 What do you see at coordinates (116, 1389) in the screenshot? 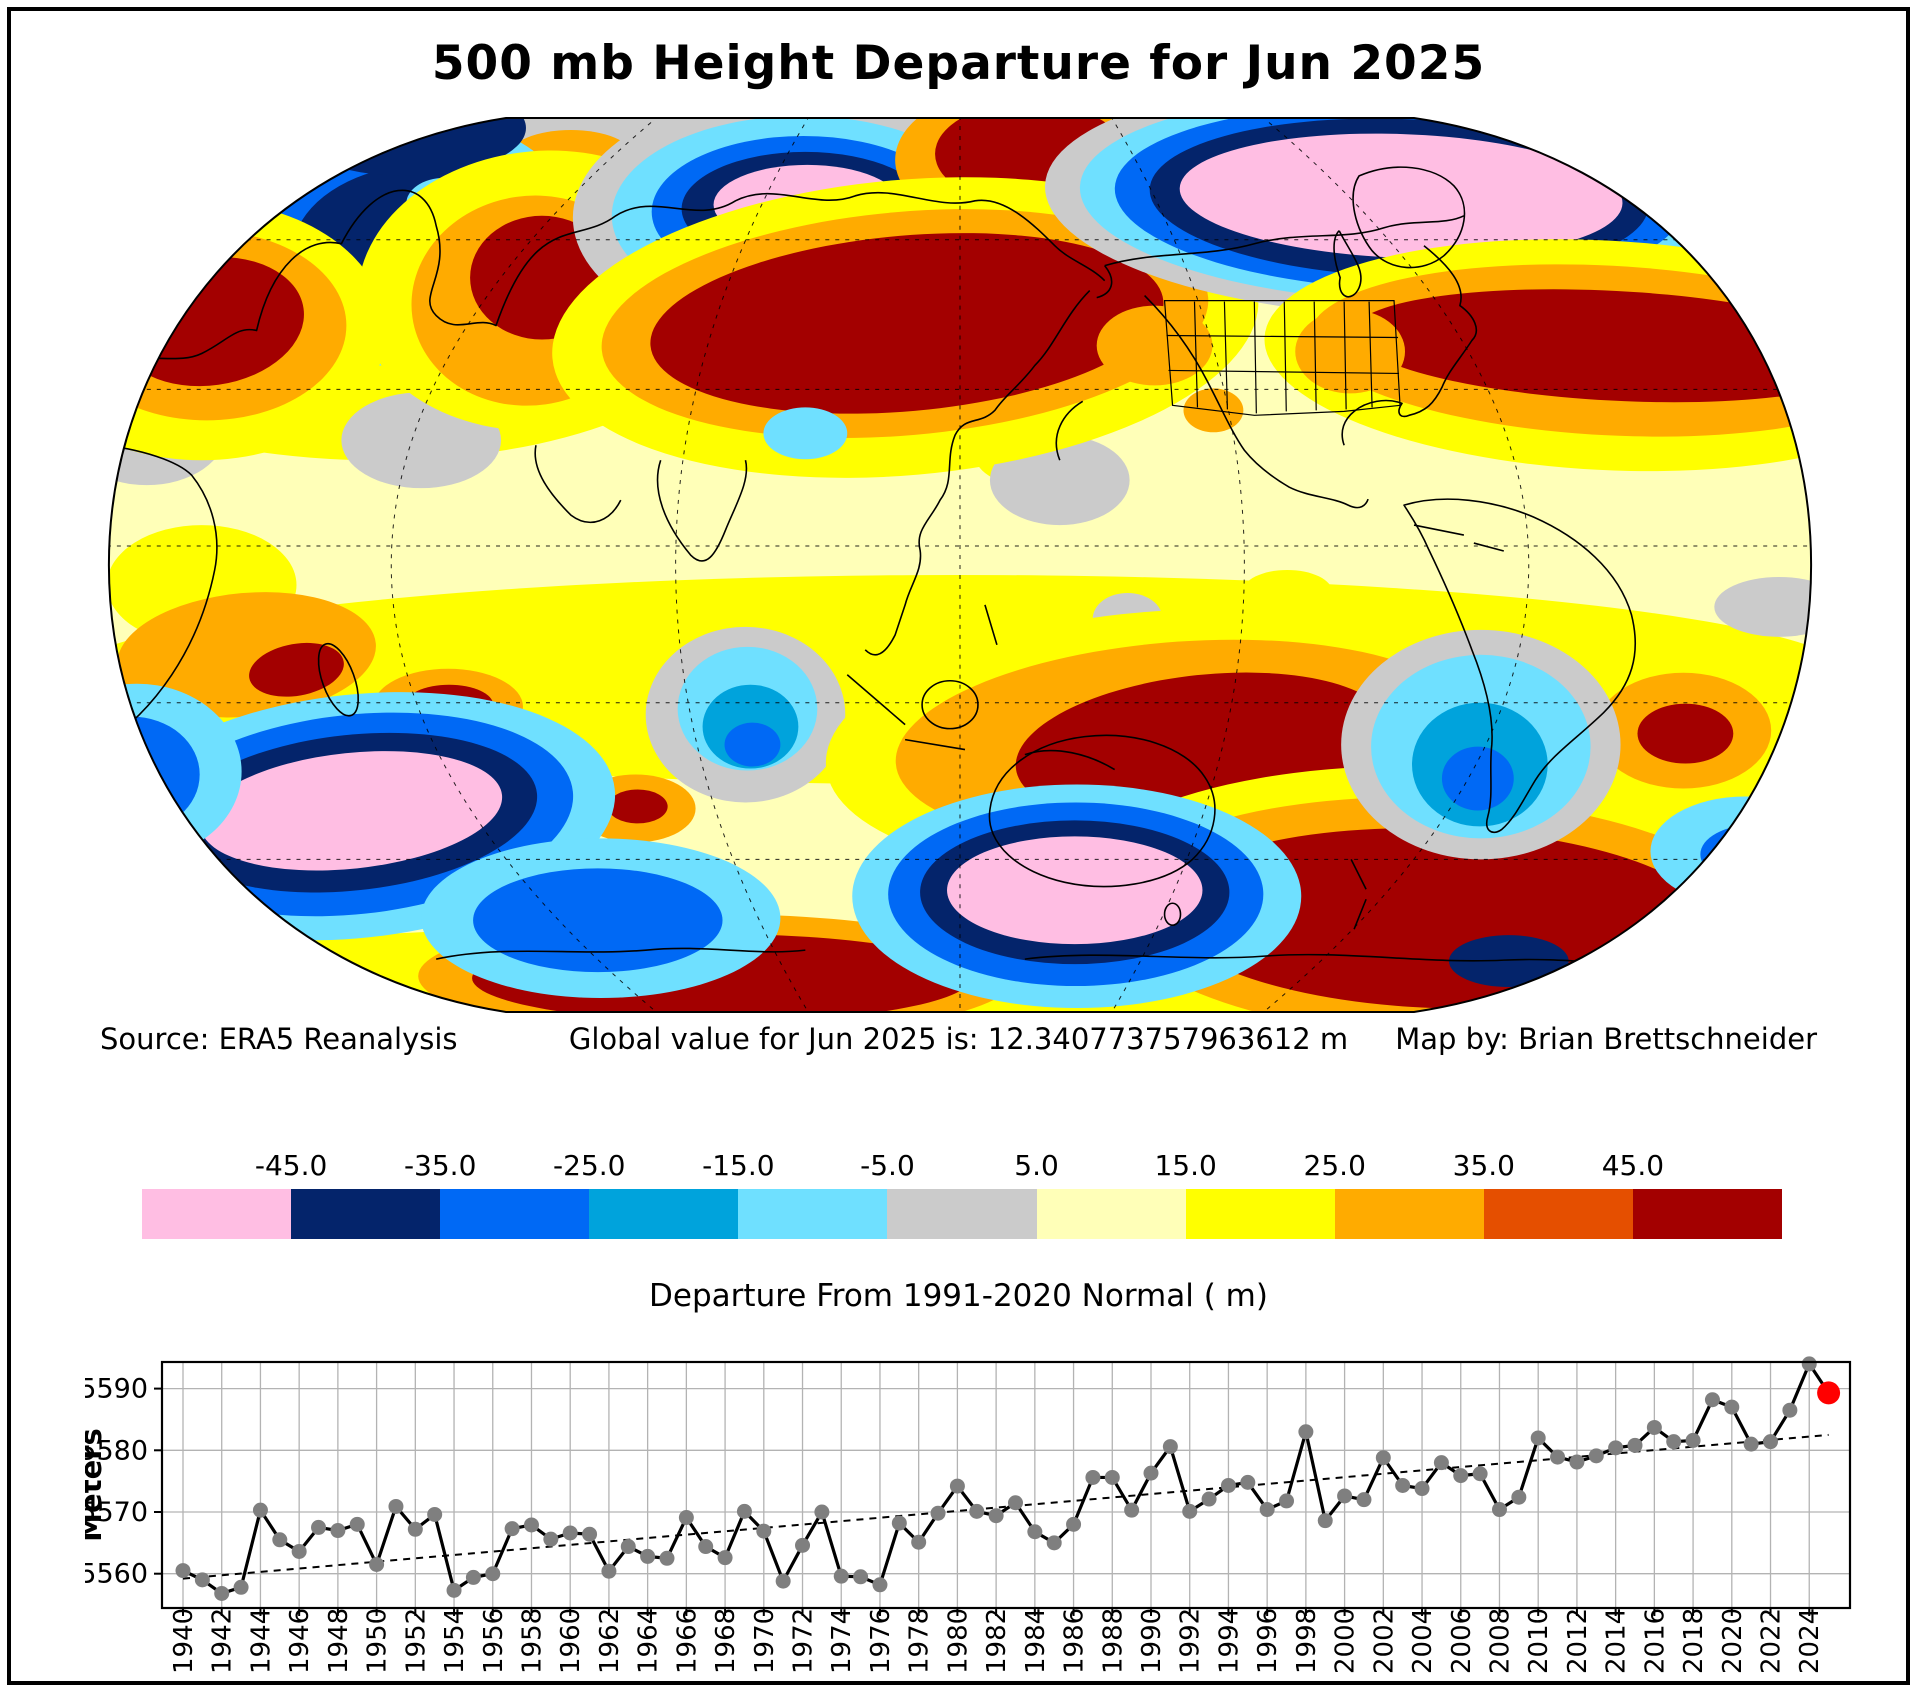
I see `y-tick-label: 5590` at bounding box center [116, 1389].